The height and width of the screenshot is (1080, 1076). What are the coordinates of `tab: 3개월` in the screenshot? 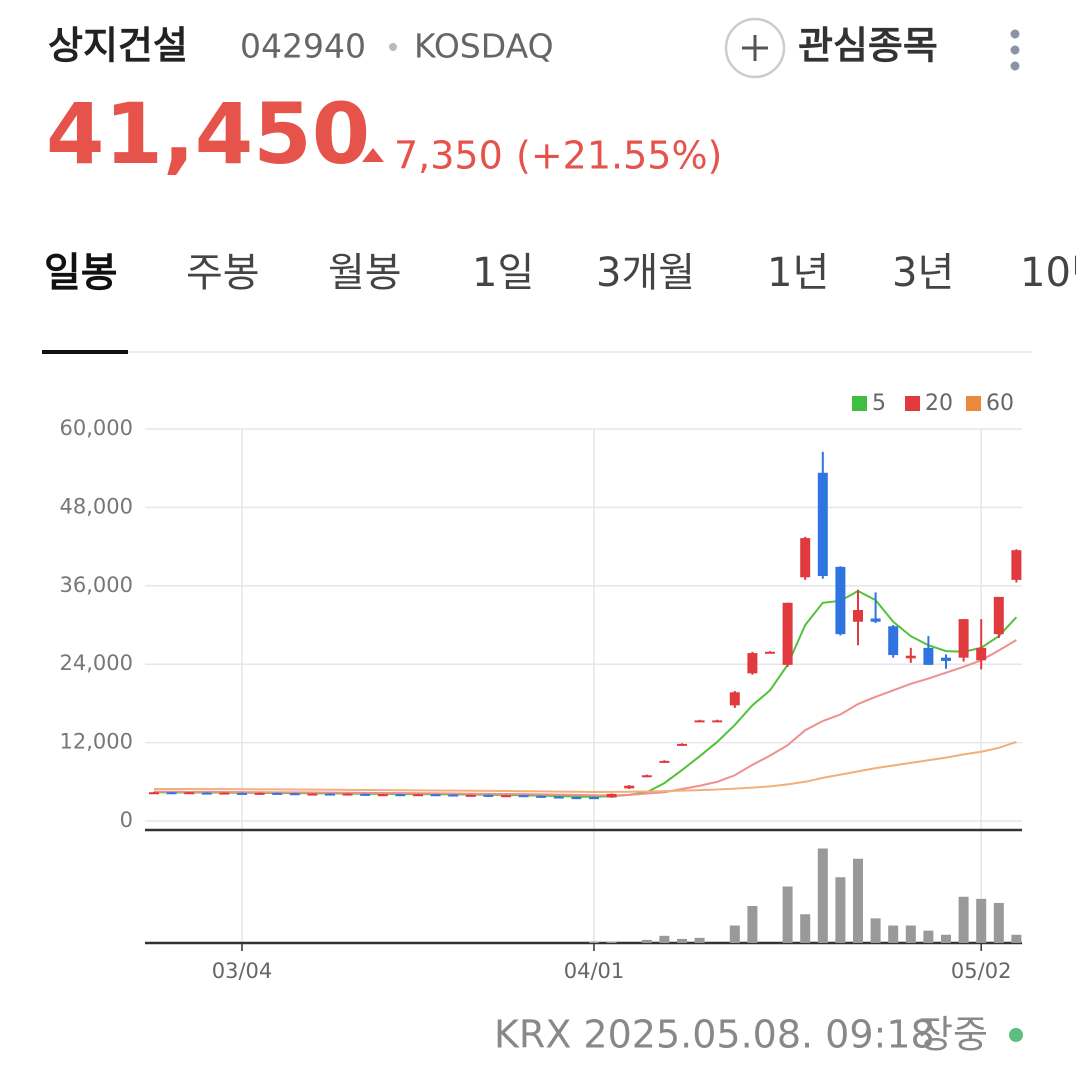 It's located at (645, 273).